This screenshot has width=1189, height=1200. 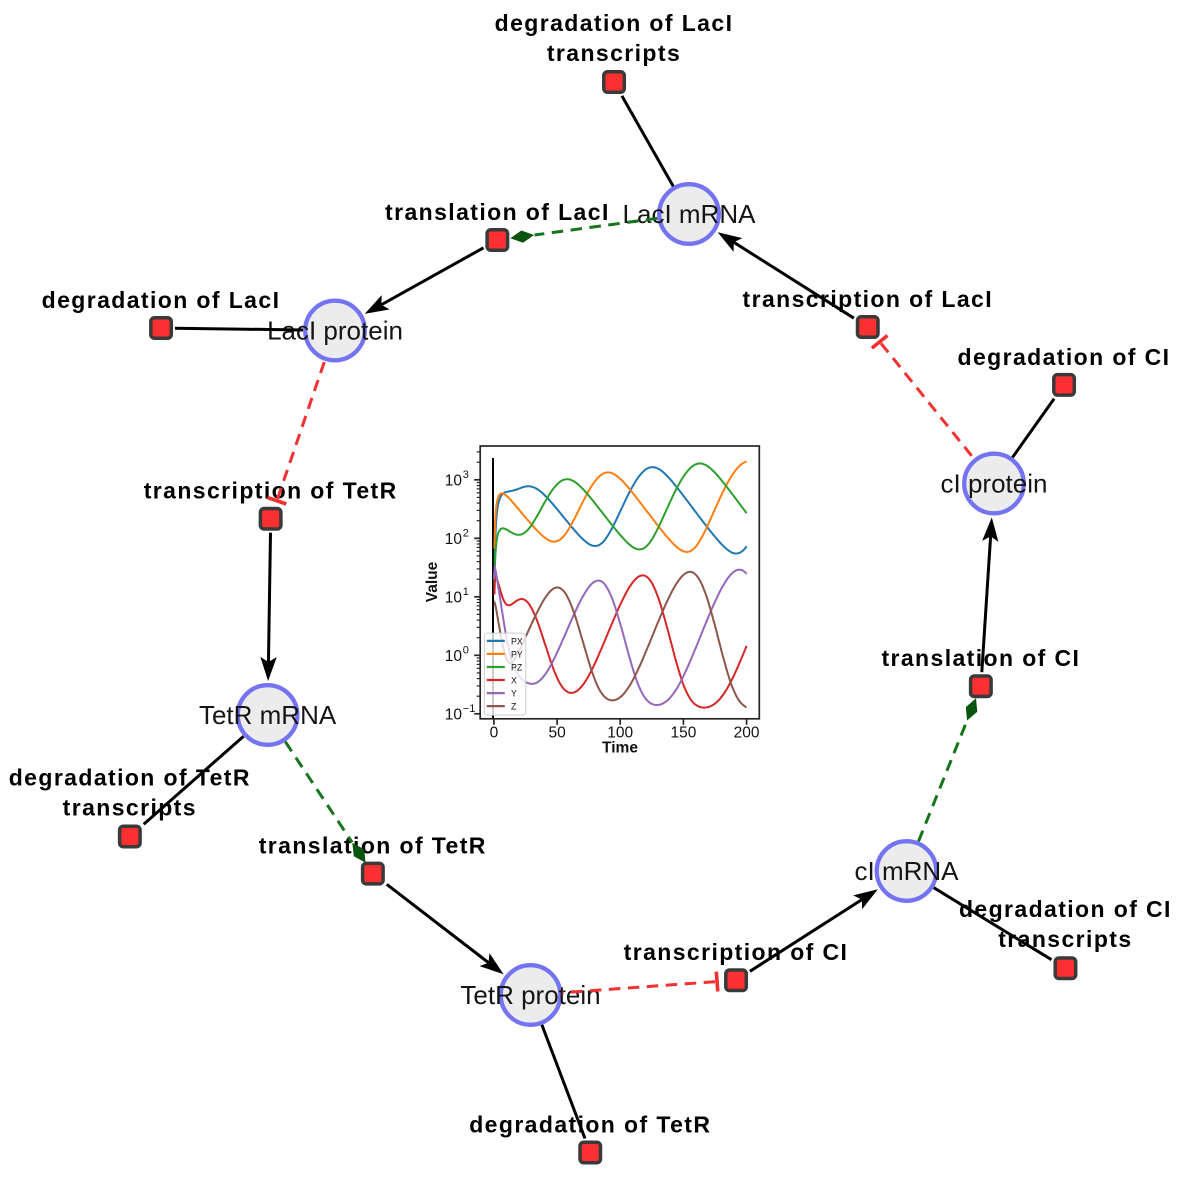 What do you see at coordinates (514, 694) in the screenshot?
I see `svg-text: Y` at bounding box center [514, 694].